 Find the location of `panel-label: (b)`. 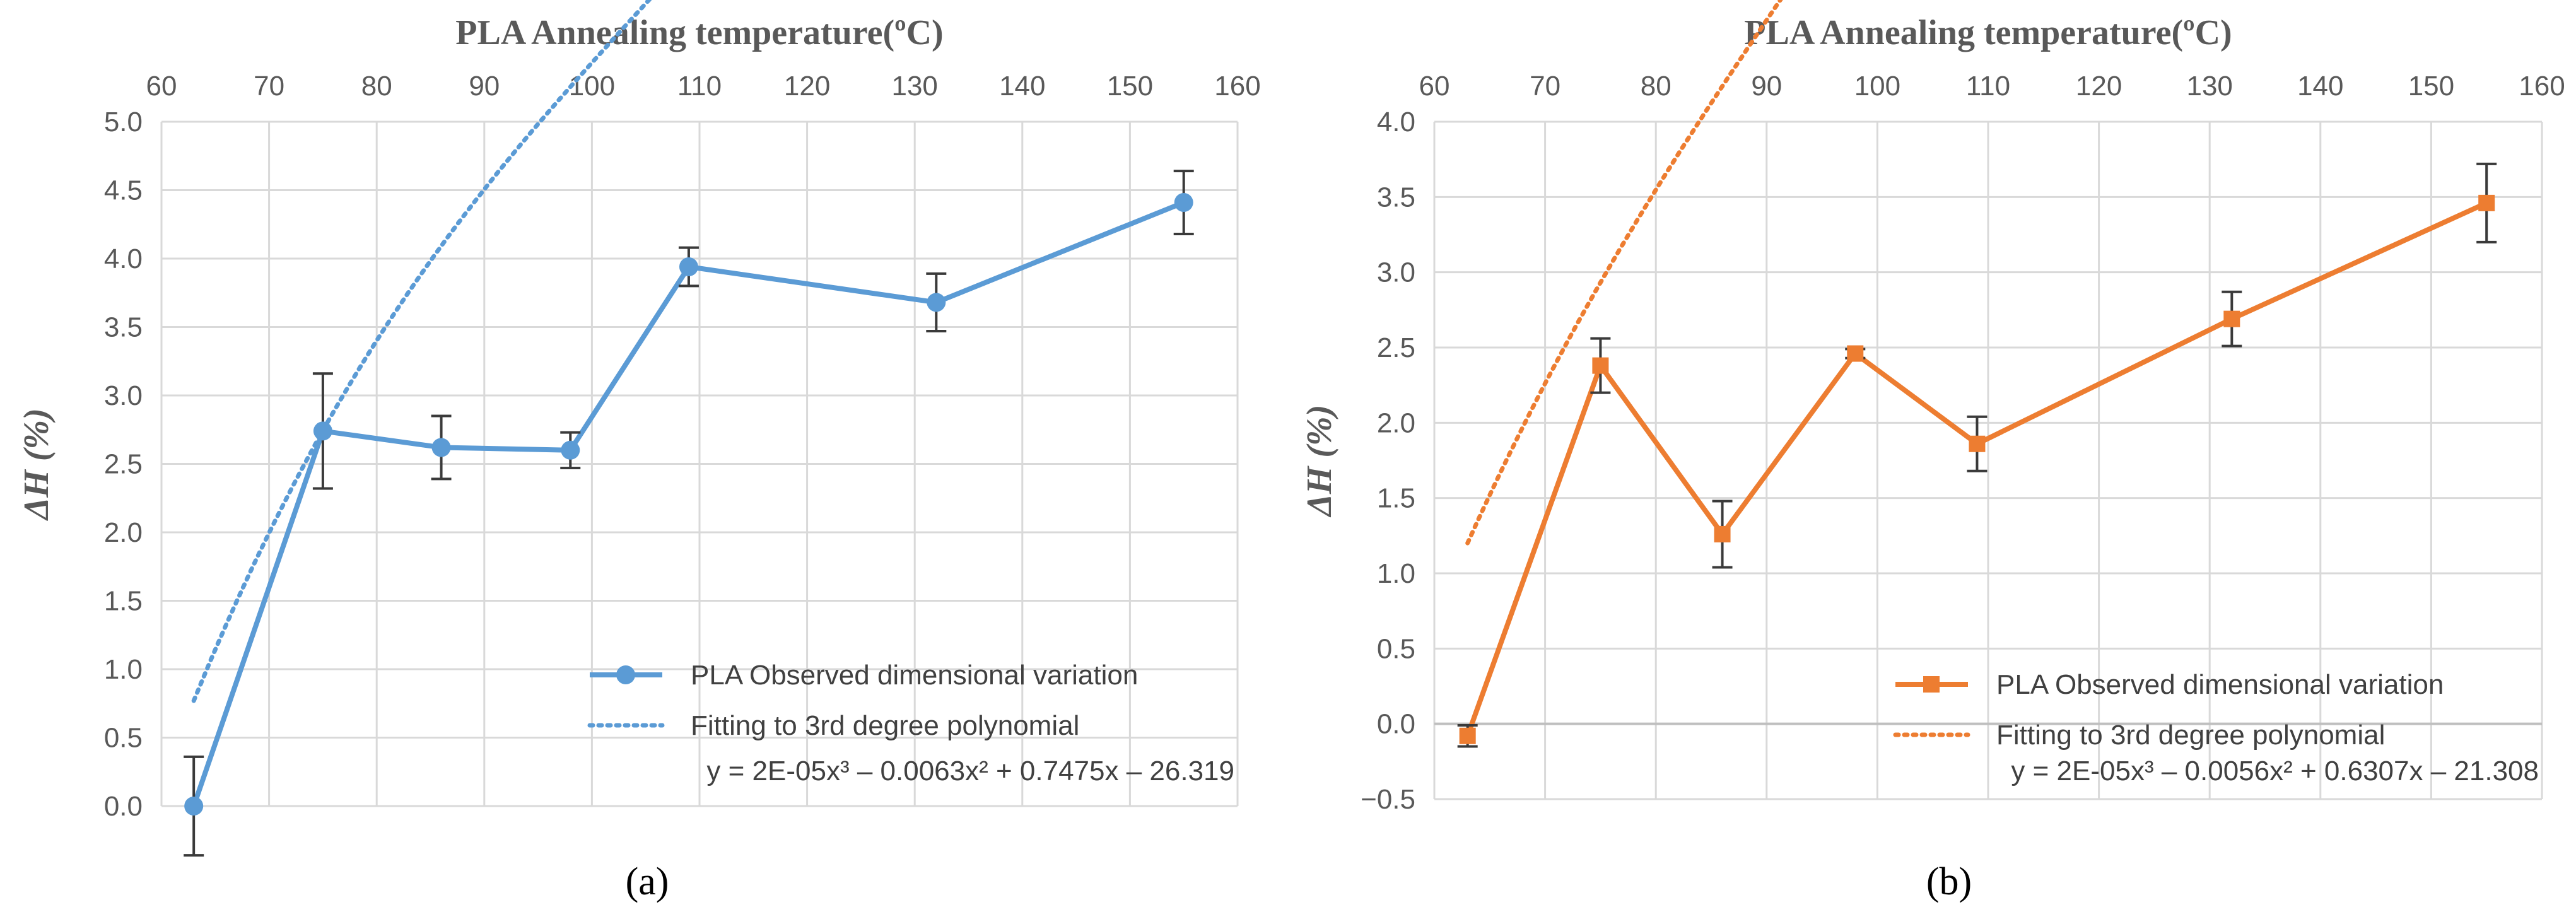

panel-label: (b) is located at coordinates (1949, 881).